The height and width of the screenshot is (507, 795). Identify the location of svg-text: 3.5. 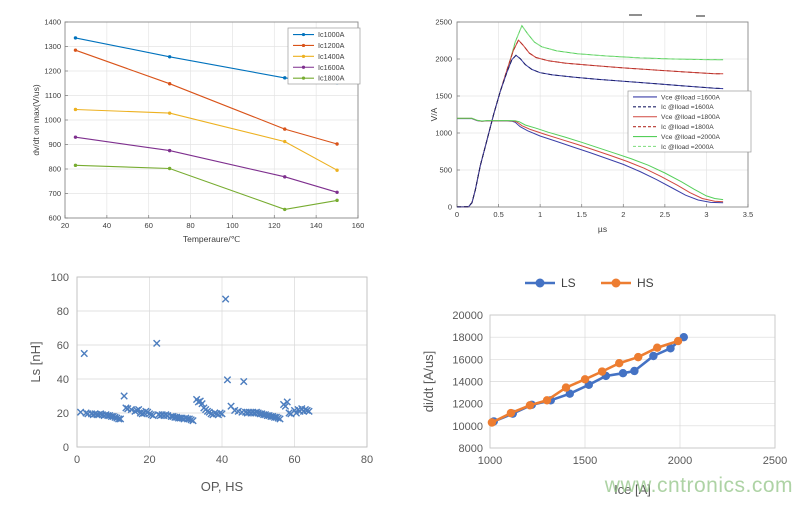
(748, 214).